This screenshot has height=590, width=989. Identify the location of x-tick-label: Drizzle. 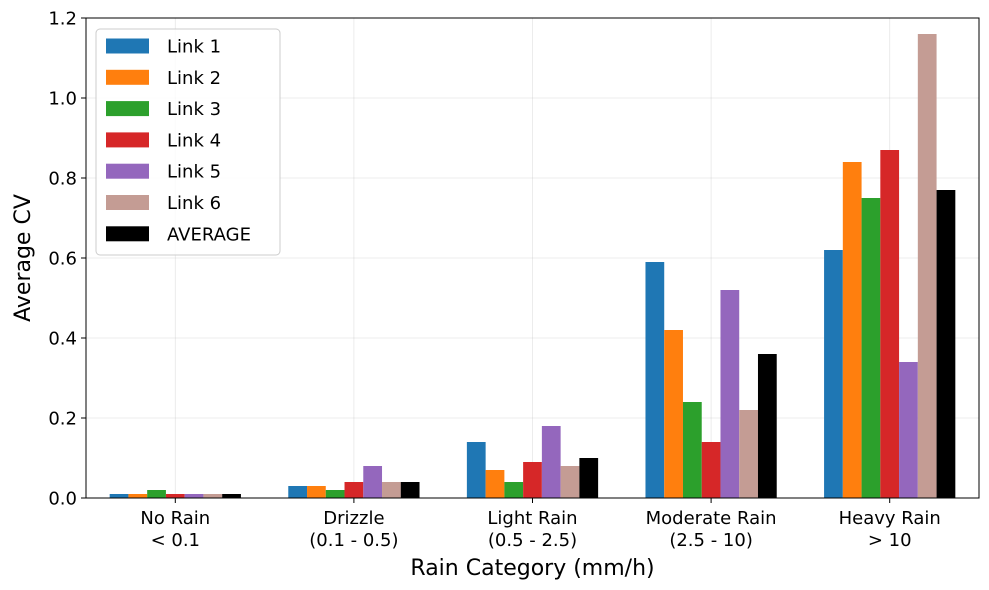
(353, 518).